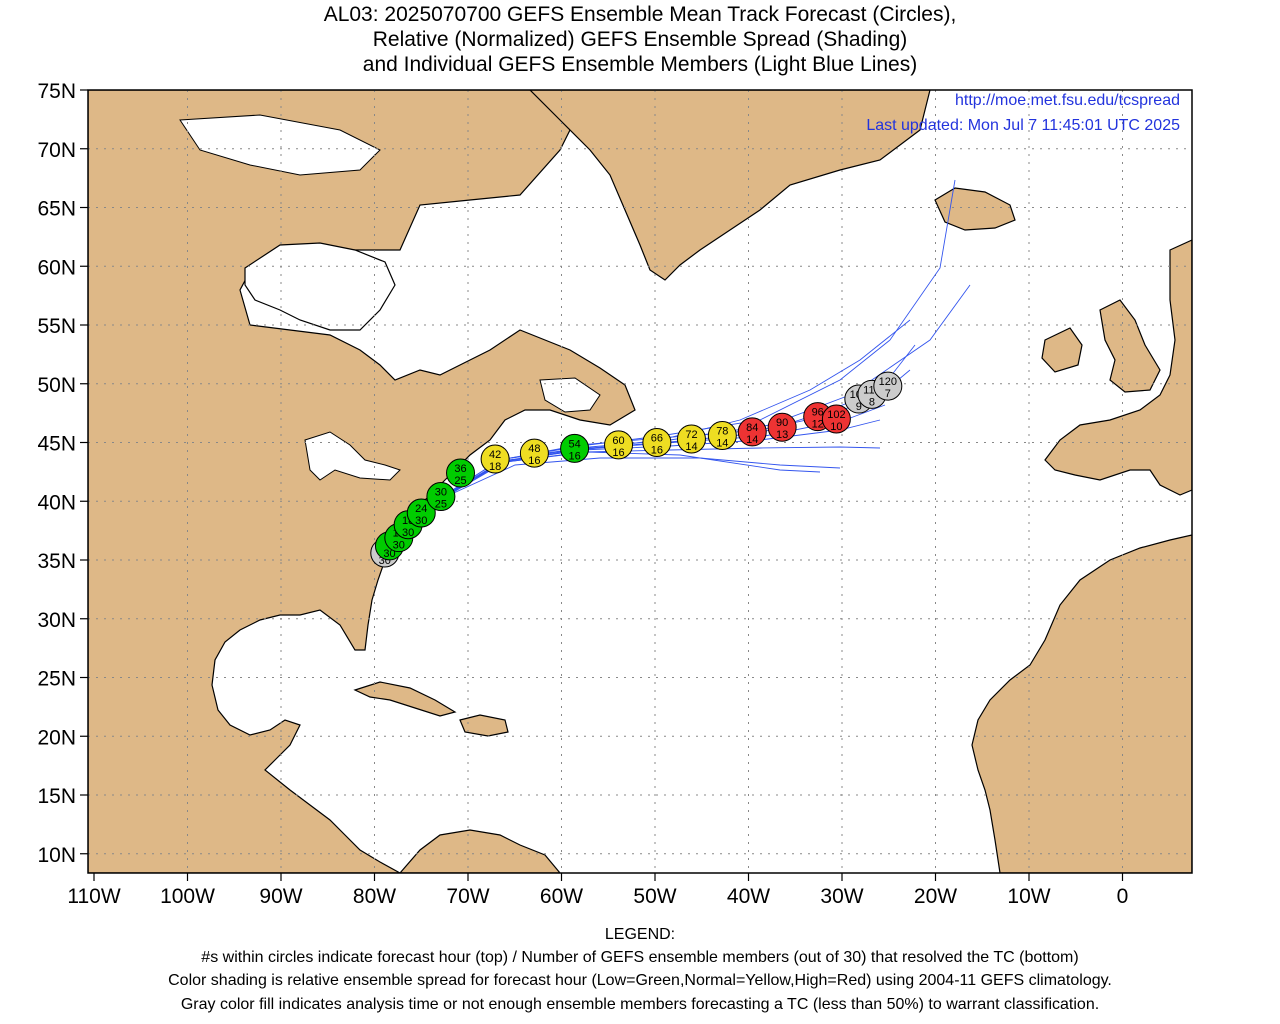  I want to click on lat-tick-label: 10N, so click(56, 855).